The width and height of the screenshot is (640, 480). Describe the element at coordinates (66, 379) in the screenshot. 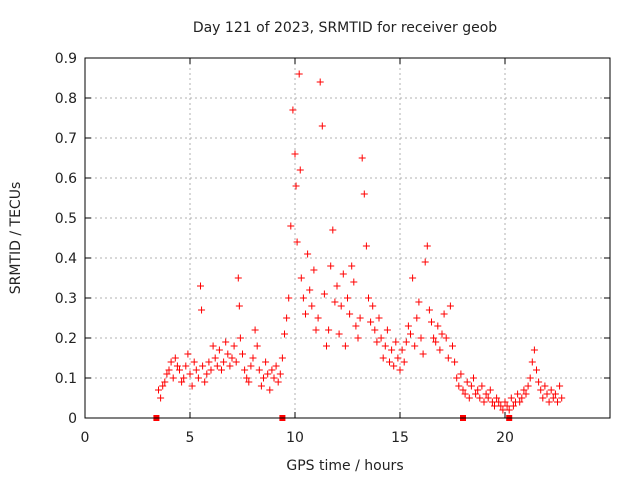

I see `y-tick-label: 0.1` at that location.